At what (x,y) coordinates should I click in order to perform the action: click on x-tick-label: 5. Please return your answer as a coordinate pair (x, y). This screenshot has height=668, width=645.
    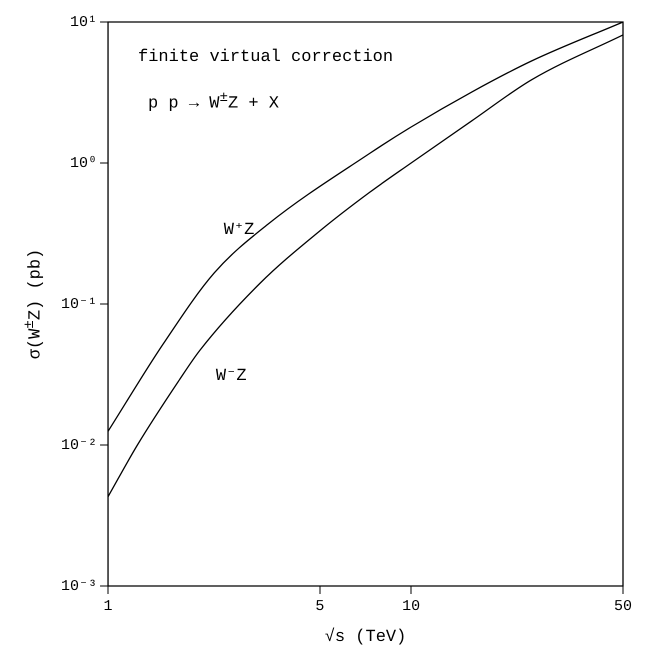
    Looking at the image, I should click on (319, 606).